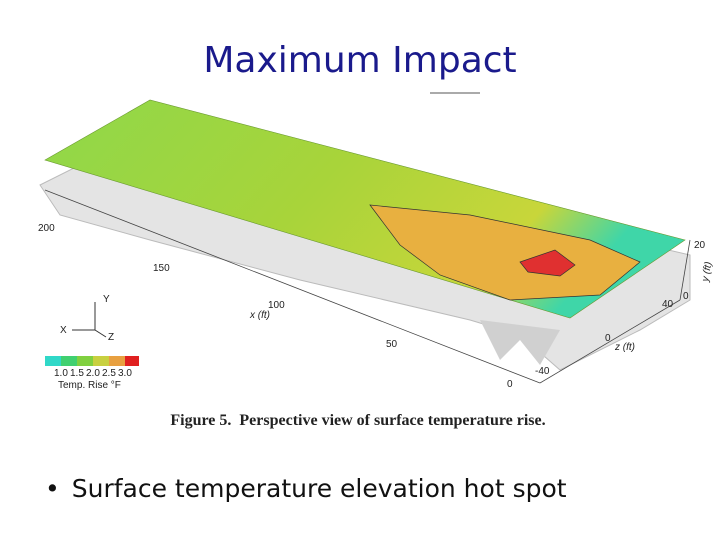 The image size is (720, 540). I want to click on x-axis-label: x (ft), so click(259, 315).